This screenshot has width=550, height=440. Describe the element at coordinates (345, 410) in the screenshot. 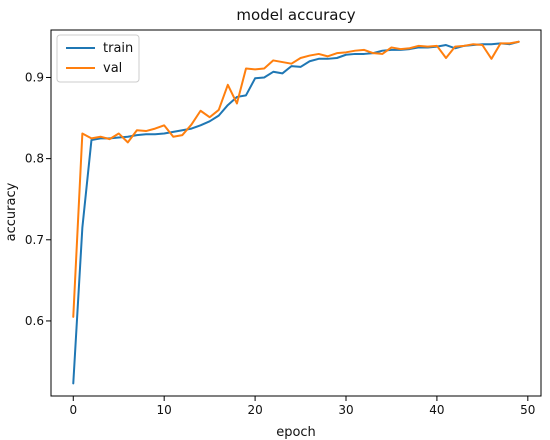

I see `x-tick-label-30: 30` at that location.